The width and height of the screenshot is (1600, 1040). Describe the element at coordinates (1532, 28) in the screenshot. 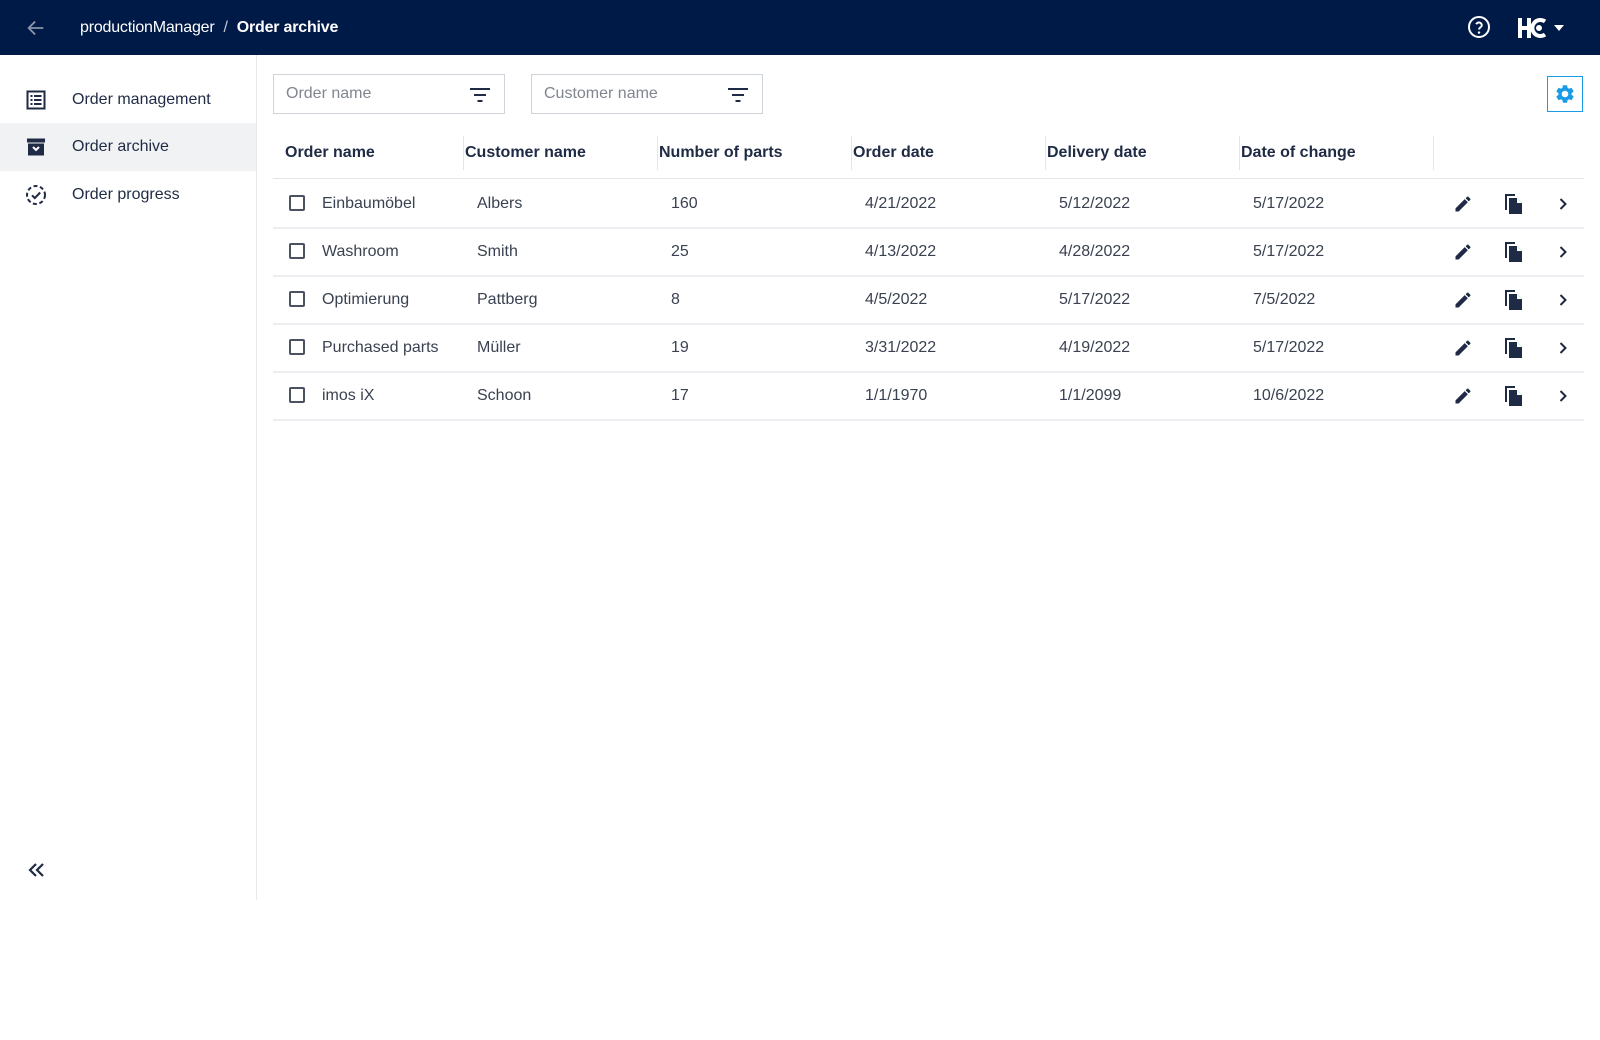

I see `hc-logo-icon` at that location.